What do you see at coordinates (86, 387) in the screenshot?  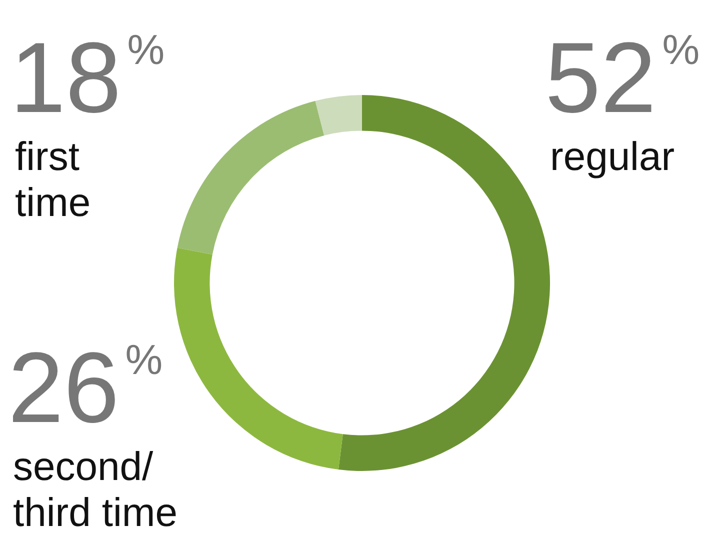 I see `data-label: 26$^{%}$` at bounding box center [86, 387].